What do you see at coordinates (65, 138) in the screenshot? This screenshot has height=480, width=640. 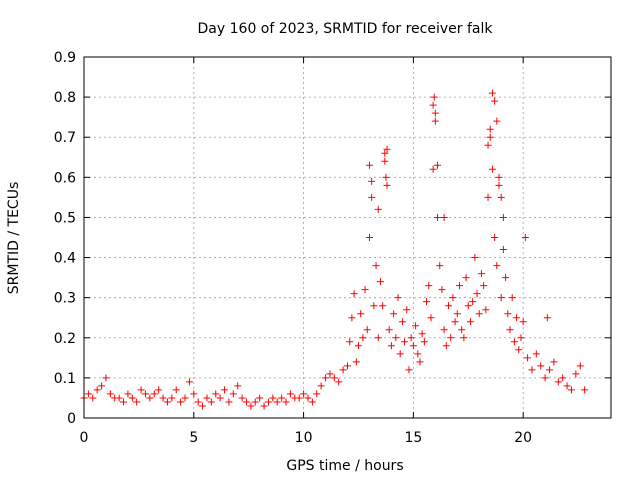 I see `y-tick-label: 0.7` at bounding box center [65, 138].